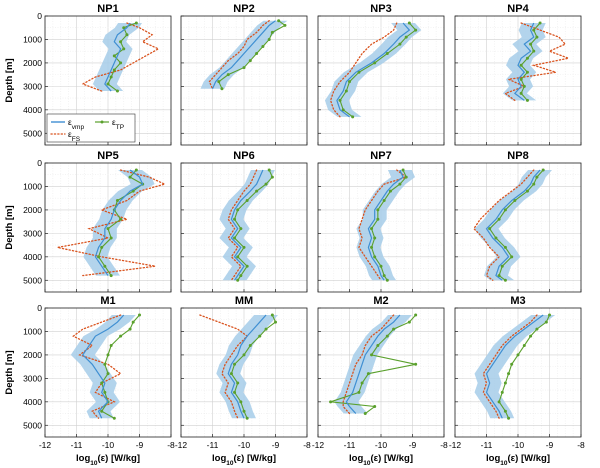 Image resolution: width=600 pixels, height=468 pixels. I want to click on x-tick-label: -10, so click(244, 445).